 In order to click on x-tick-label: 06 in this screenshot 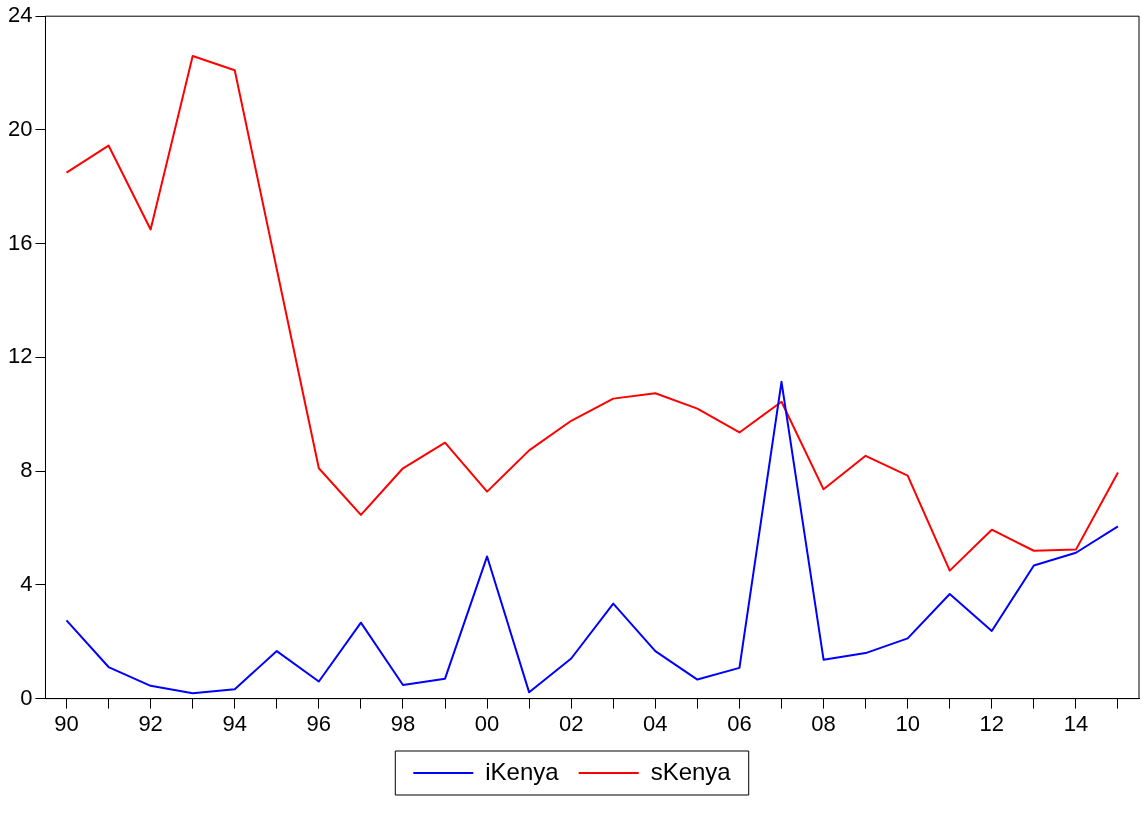, I will do `click(739, 723)`.